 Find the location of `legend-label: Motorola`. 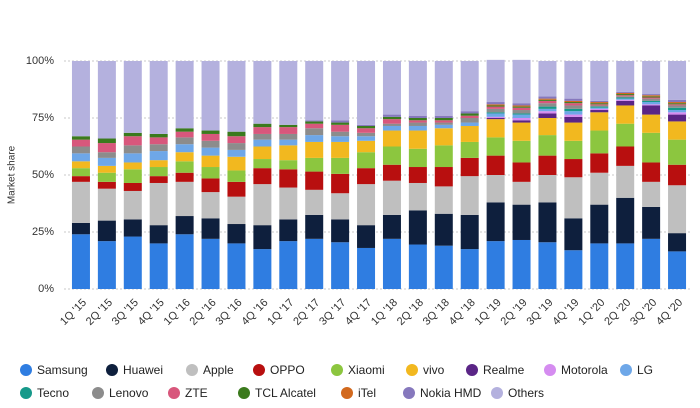

legend-label: Motorola is located at coordinates (584, 370).